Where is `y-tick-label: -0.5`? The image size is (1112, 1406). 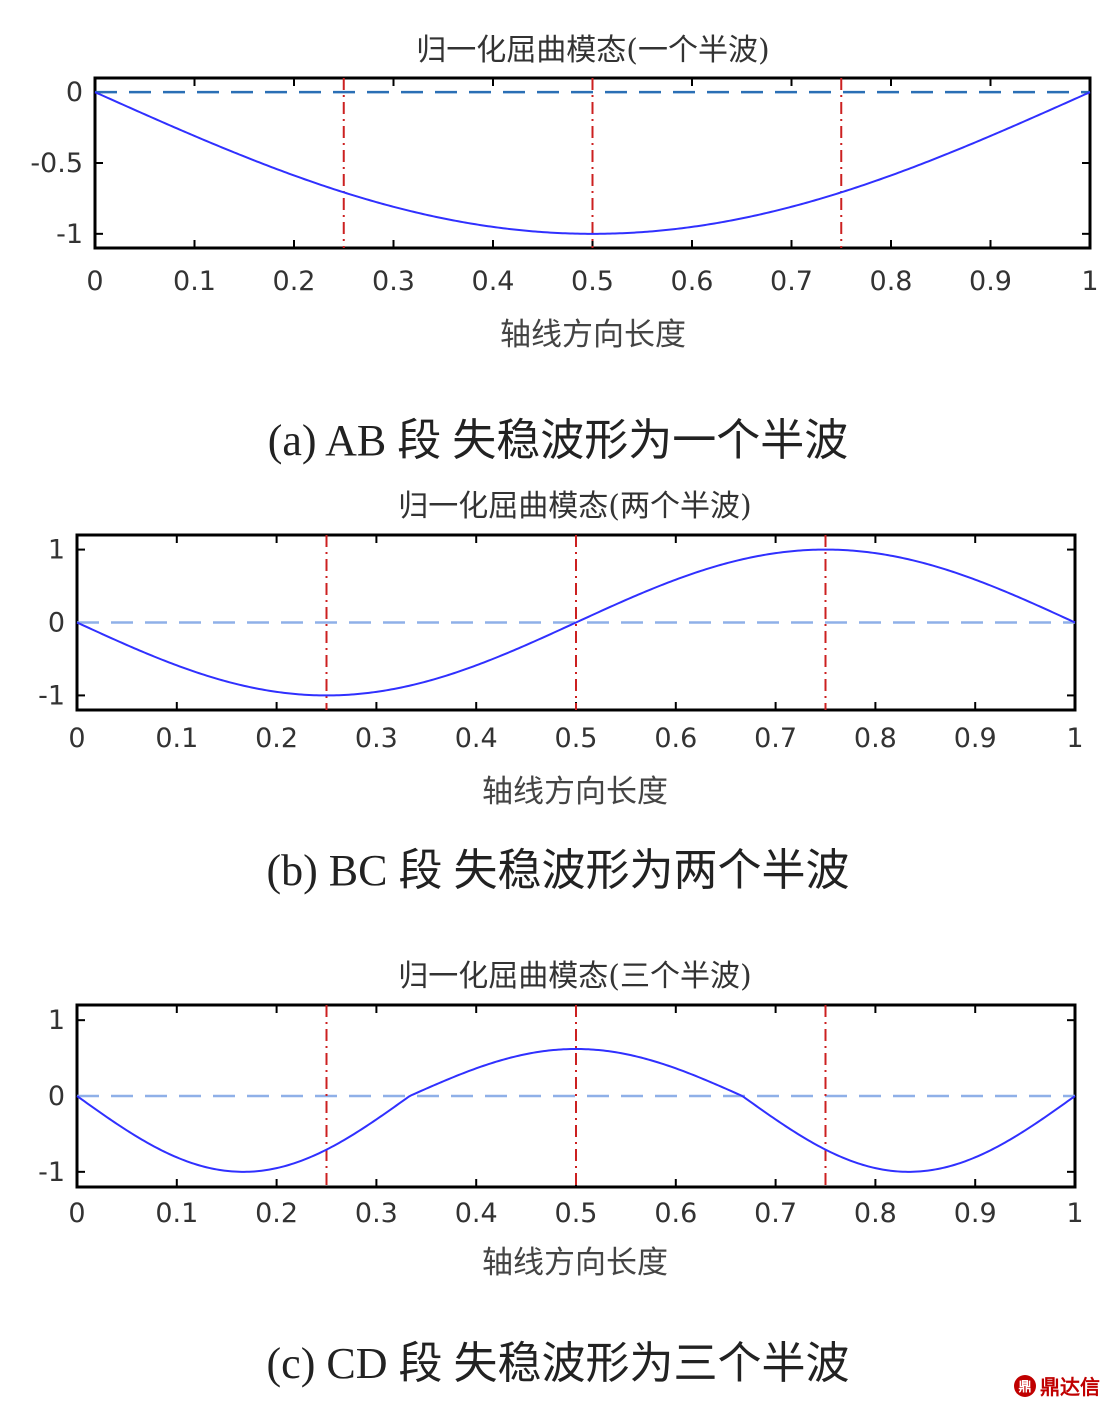
y-tick-label: -0.5 is located at coordinates (56, 163).